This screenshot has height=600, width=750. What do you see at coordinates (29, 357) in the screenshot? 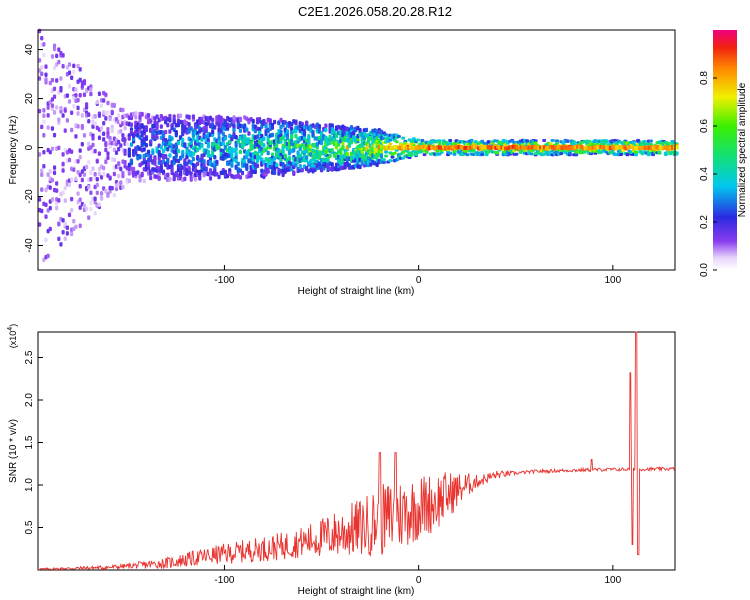
I see `snr-ytick-label: 2.5` at bounding box center [29, 357].